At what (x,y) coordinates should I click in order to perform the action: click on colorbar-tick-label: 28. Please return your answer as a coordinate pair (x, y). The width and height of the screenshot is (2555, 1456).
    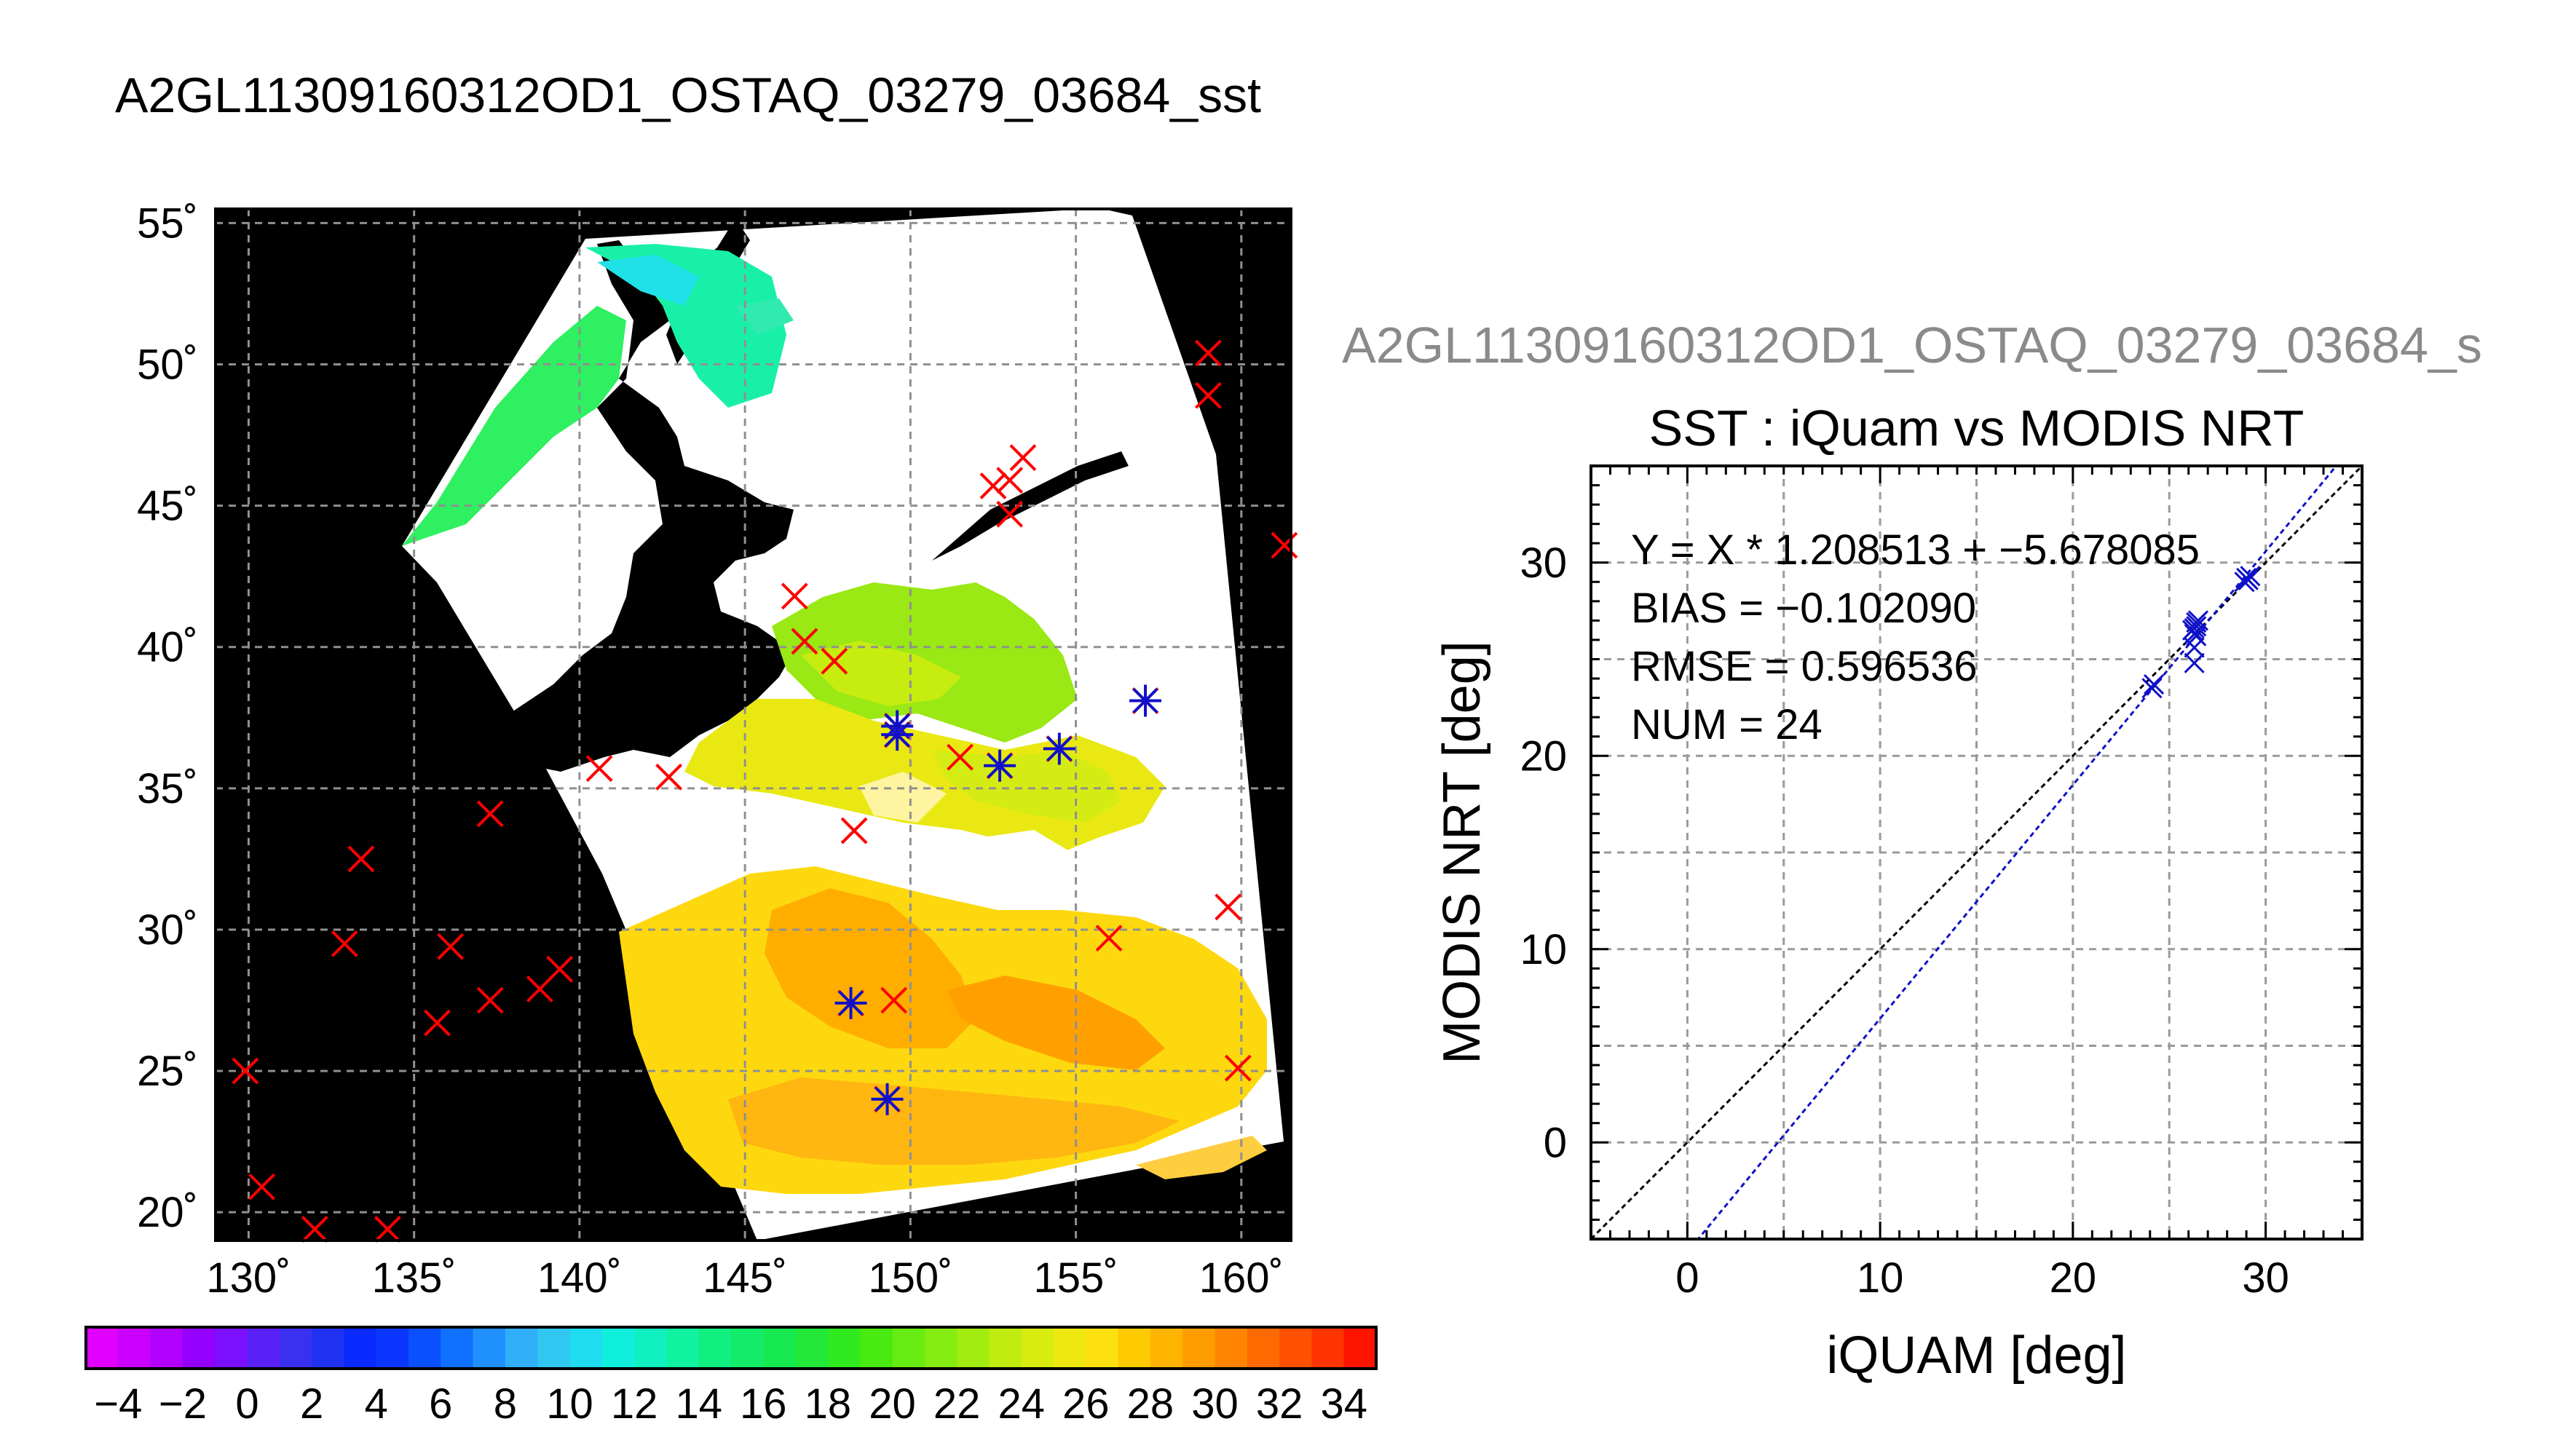
    Looking at the image, I should click on (1150, 1404).